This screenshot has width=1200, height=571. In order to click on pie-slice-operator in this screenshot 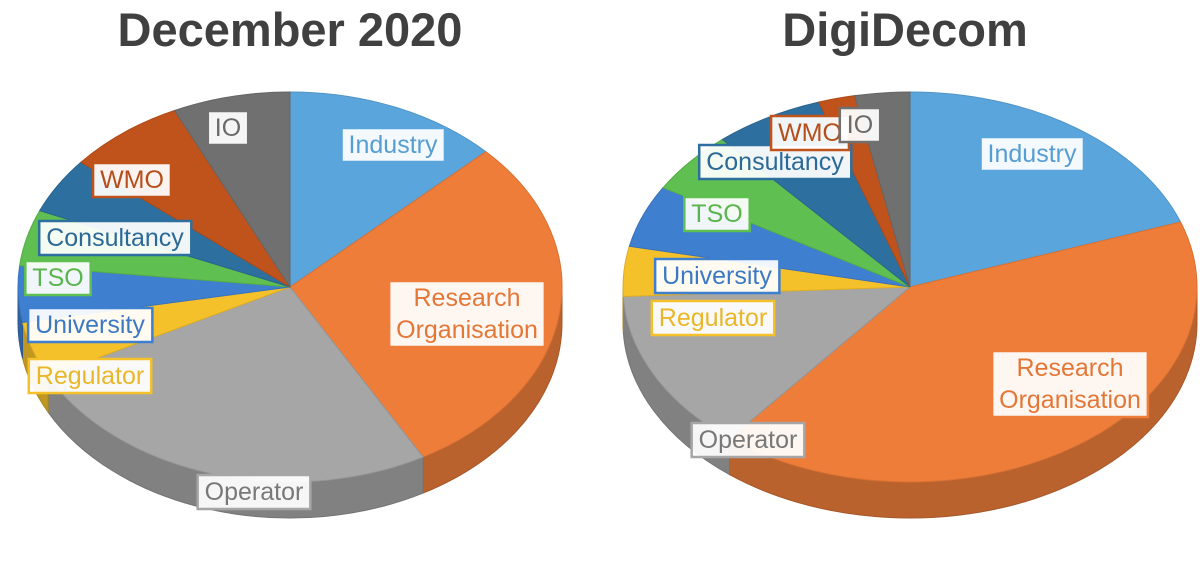, I will do `click(235, 384)`.